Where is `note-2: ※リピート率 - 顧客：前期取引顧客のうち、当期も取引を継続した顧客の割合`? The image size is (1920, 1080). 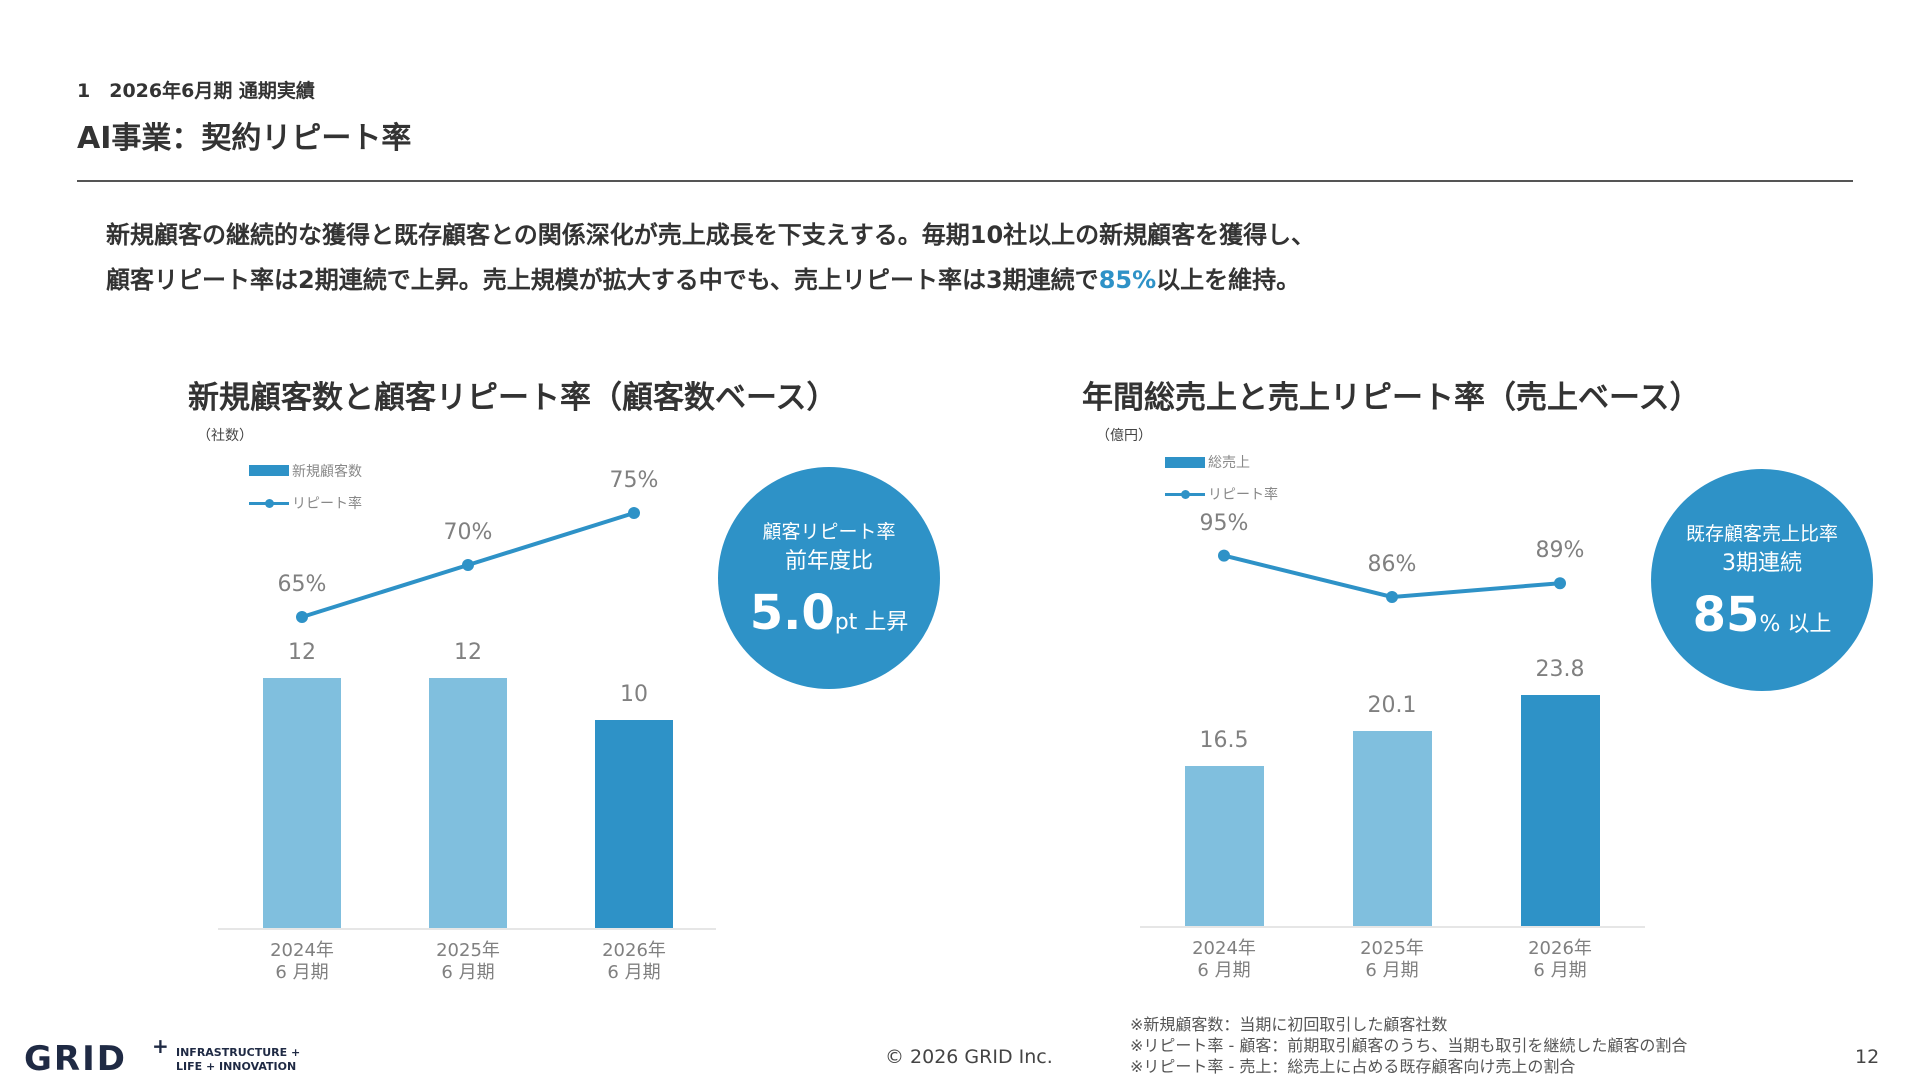 note-2: ※リピート率 - 顧客：前期取引顧客のうち、当期も取引を継続した顧客の割合 is located at coordinates (1409, 1045).